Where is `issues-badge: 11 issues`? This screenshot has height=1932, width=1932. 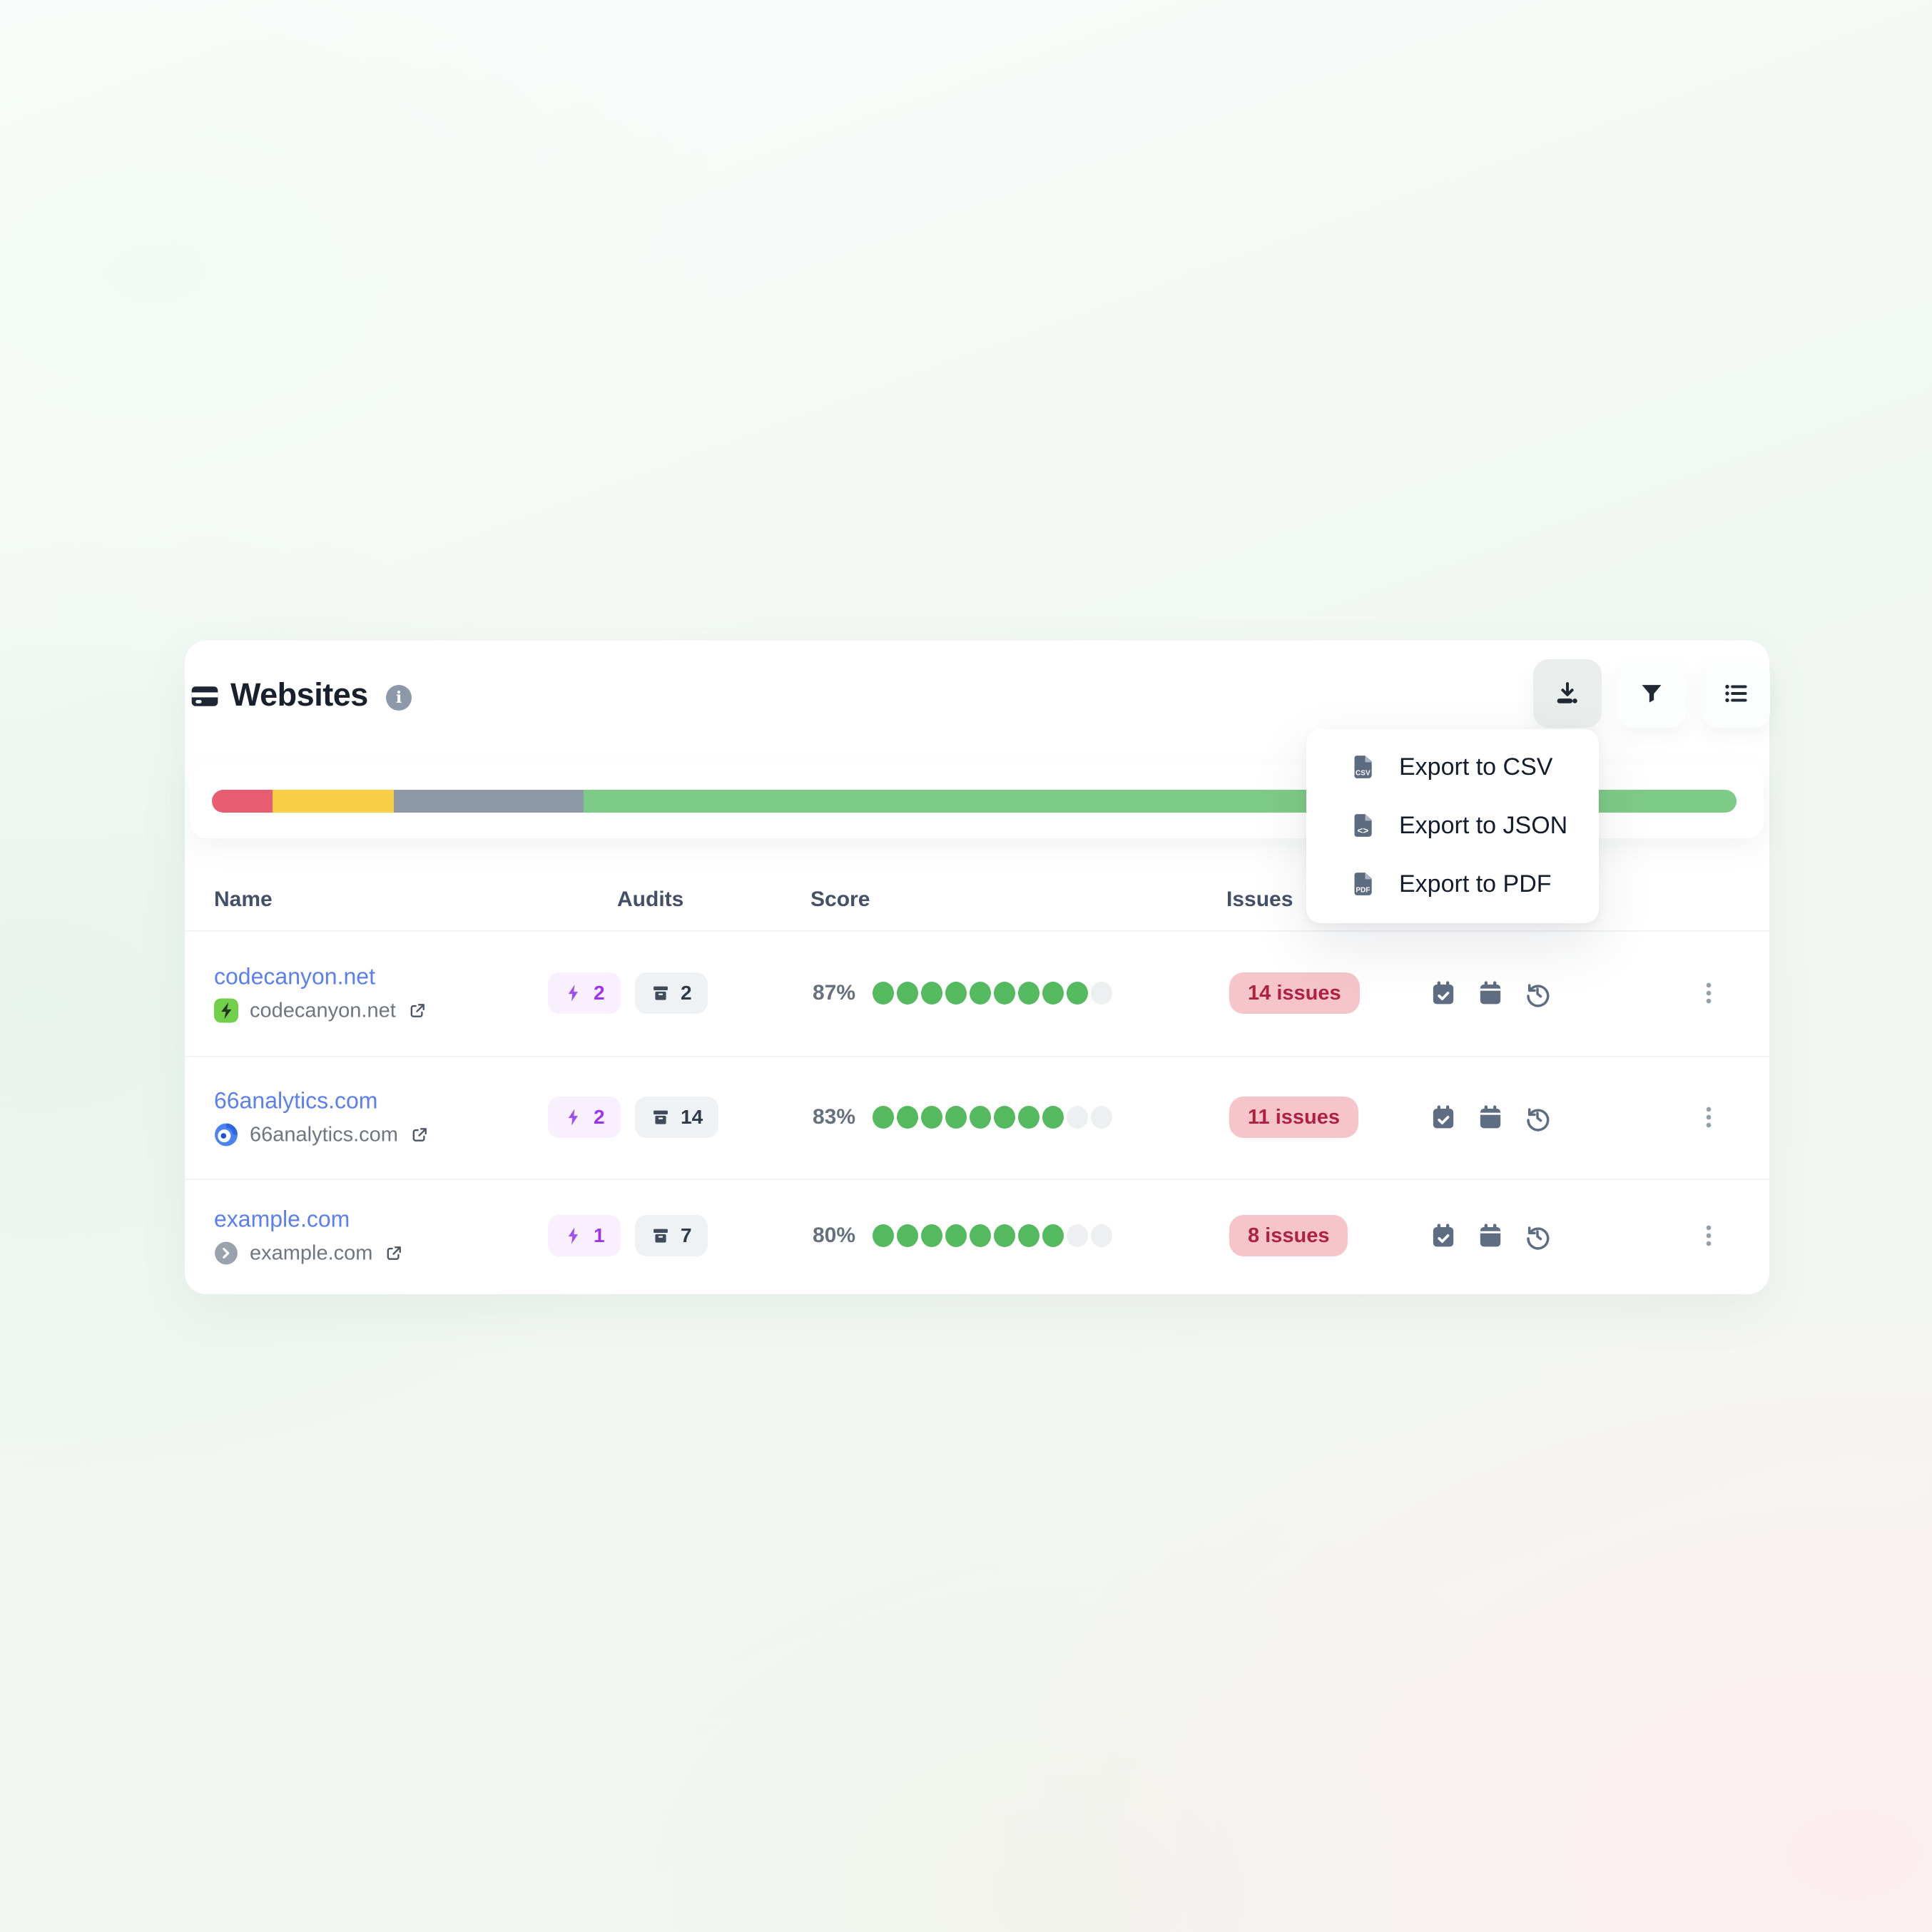 issues-badge: 11 issues is located at coordinates (1293, 1117).